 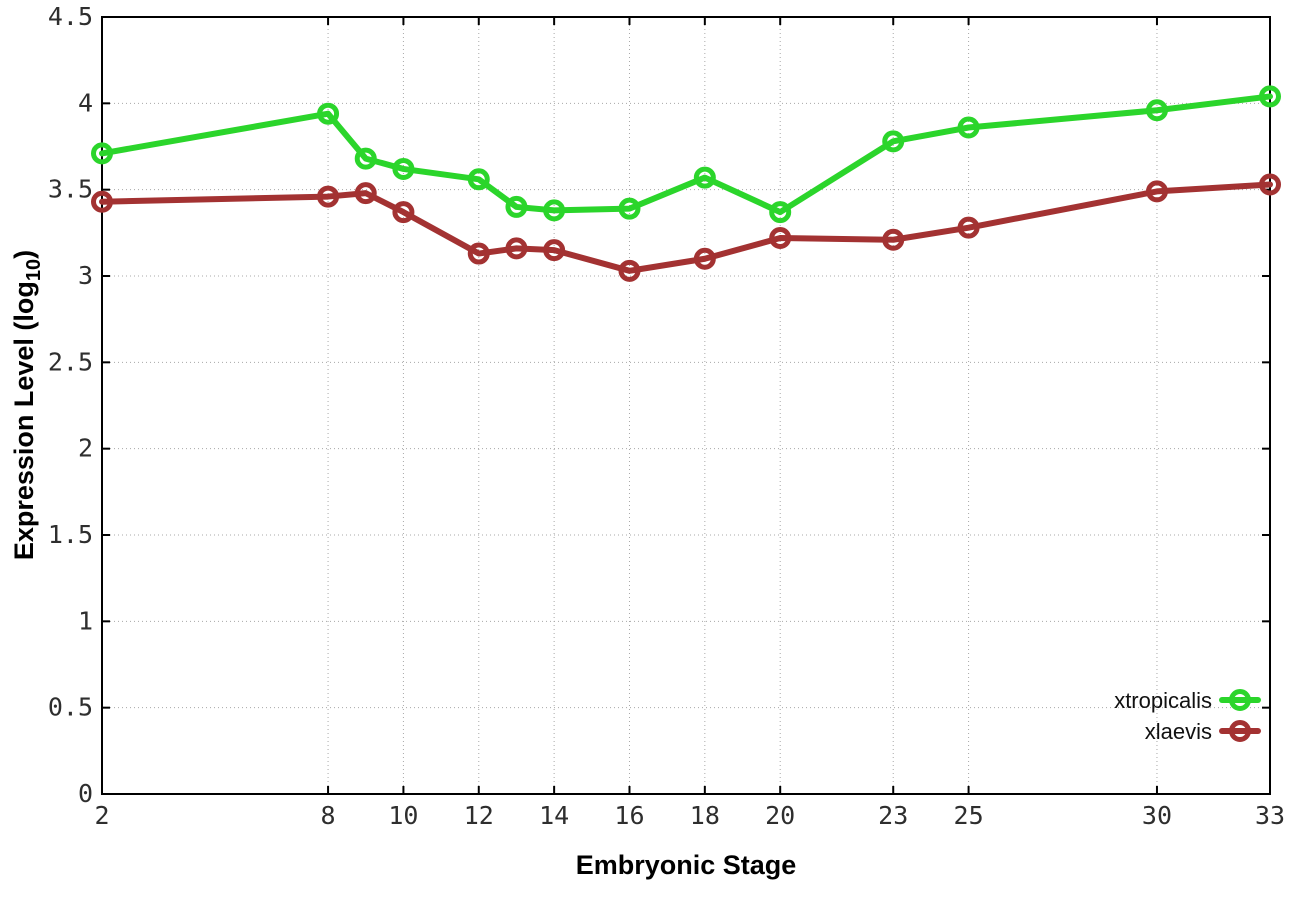 I want to click on y-axis-title-main: Expression Level (log, so click(x=24, y=420).